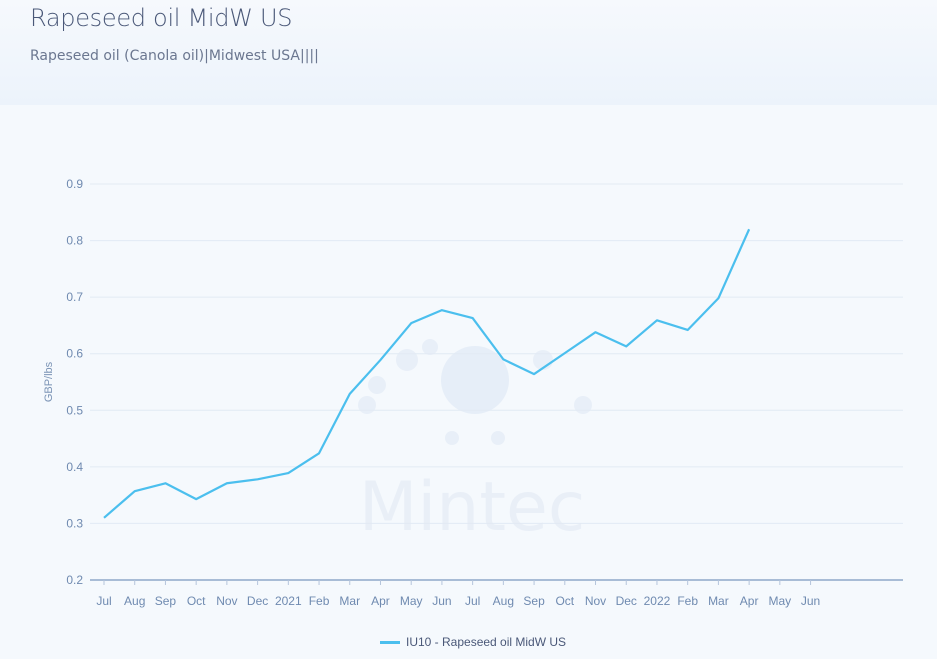  I want to click on page-title: Rapeseed oil MidW US, so click(161, 18).